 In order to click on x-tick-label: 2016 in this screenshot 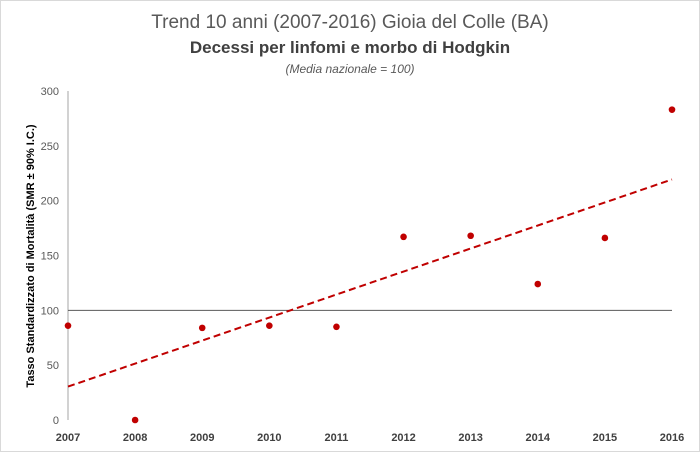, I will do `click(672, 438)`.